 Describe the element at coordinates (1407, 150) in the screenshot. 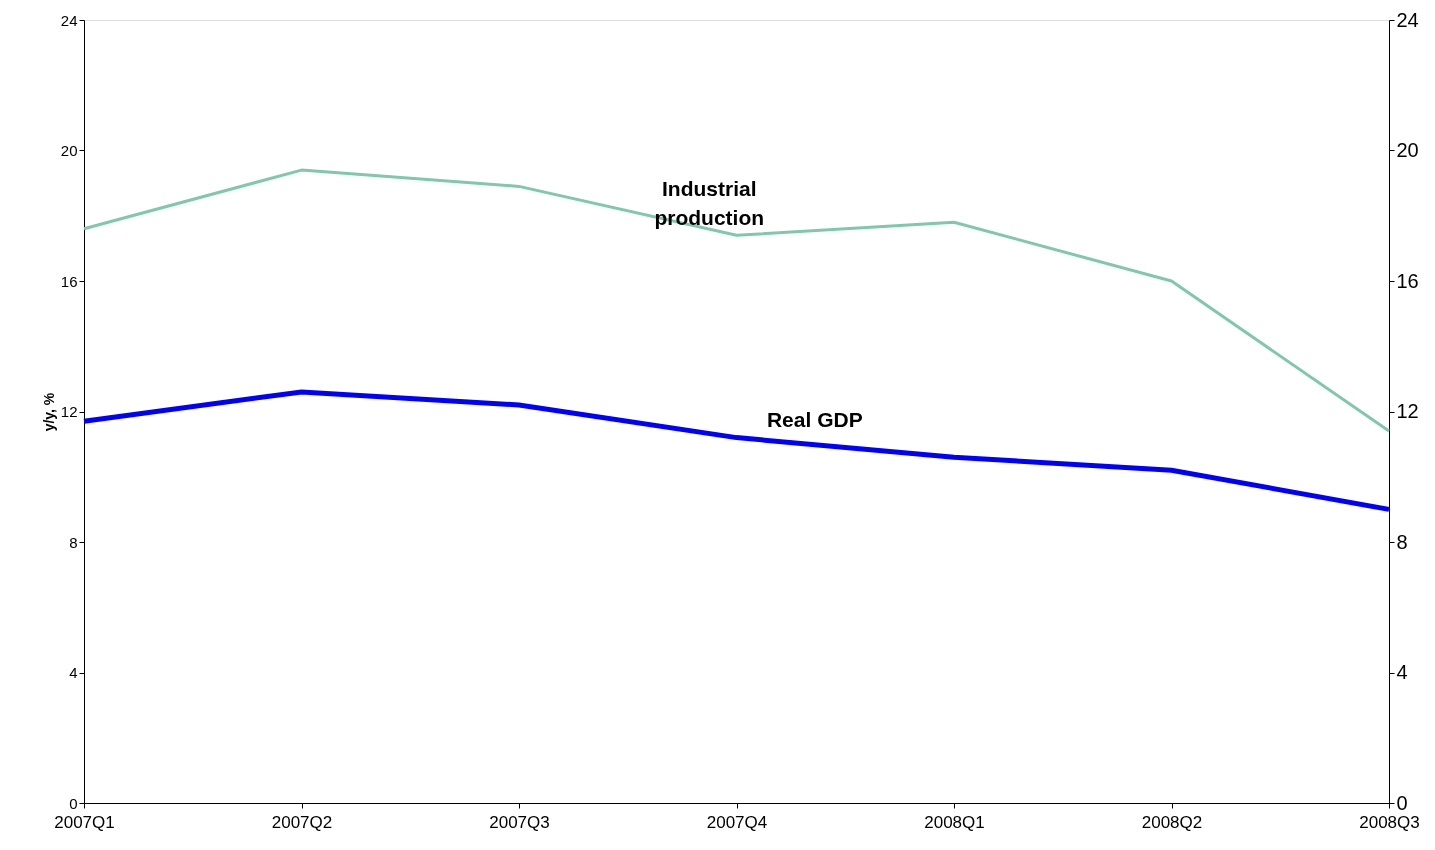

I see `y2-tick-label: 20` at that location.